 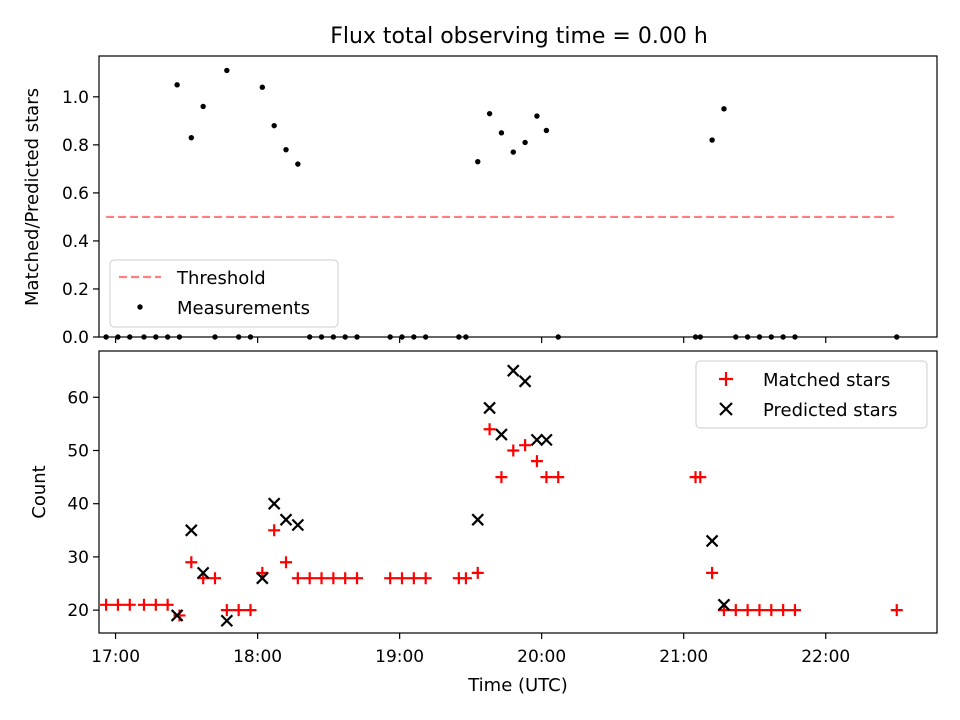 I want to click on bottom-x-tick-label: 21:00, so click(x=683, y=657).